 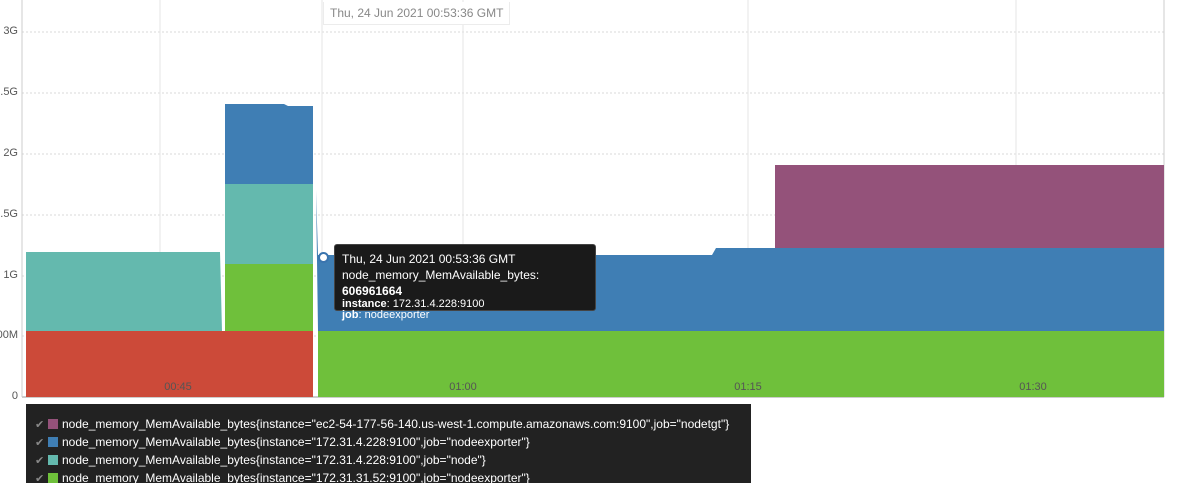 What do you see at coordinates (124, 291) in the screenshot?
I see `series-teal-area` at bounding box center [124, 291].